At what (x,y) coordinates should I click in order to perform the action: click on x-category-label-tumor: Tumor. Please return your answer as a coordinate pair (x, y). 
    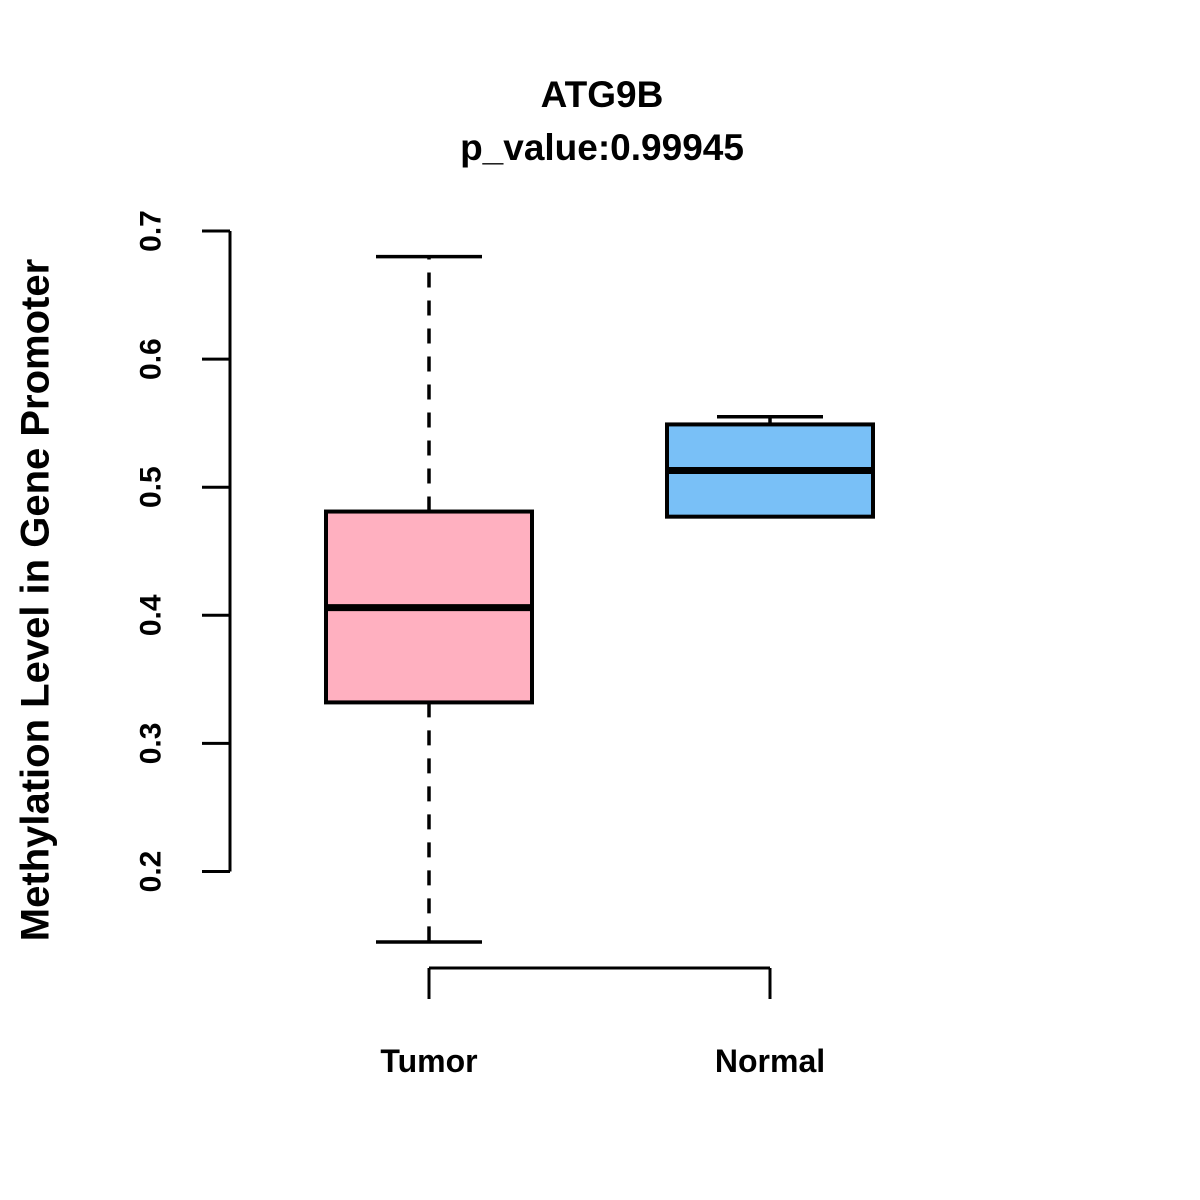
    Looking at the image, I should click on (428, 1061).